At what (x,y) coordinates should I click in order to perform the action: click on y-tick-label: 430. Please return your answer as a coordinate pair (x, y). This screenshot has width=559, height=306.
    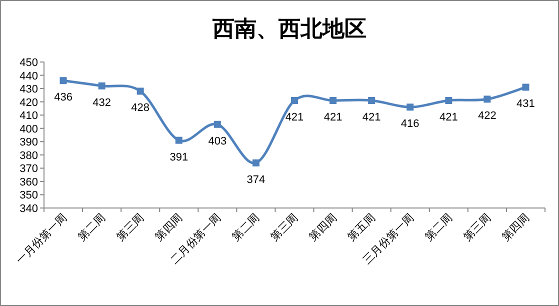
    Looking at the image, I should click on (29, 90).